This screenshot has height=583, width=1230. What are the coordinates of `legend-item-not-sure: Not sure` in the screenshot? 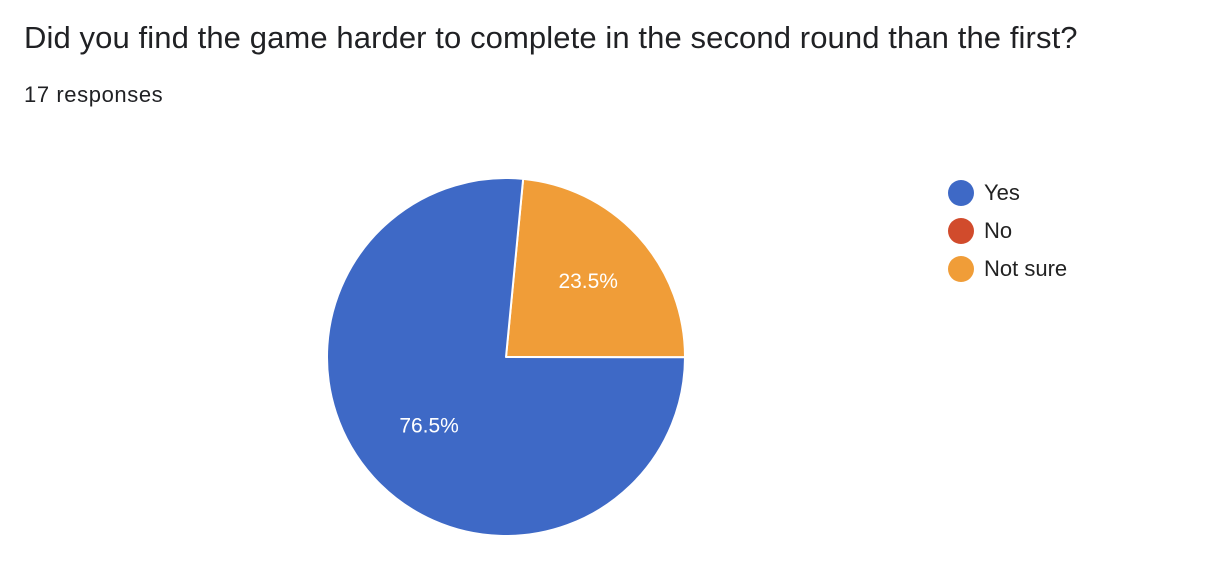 It's located at (1007, 269).